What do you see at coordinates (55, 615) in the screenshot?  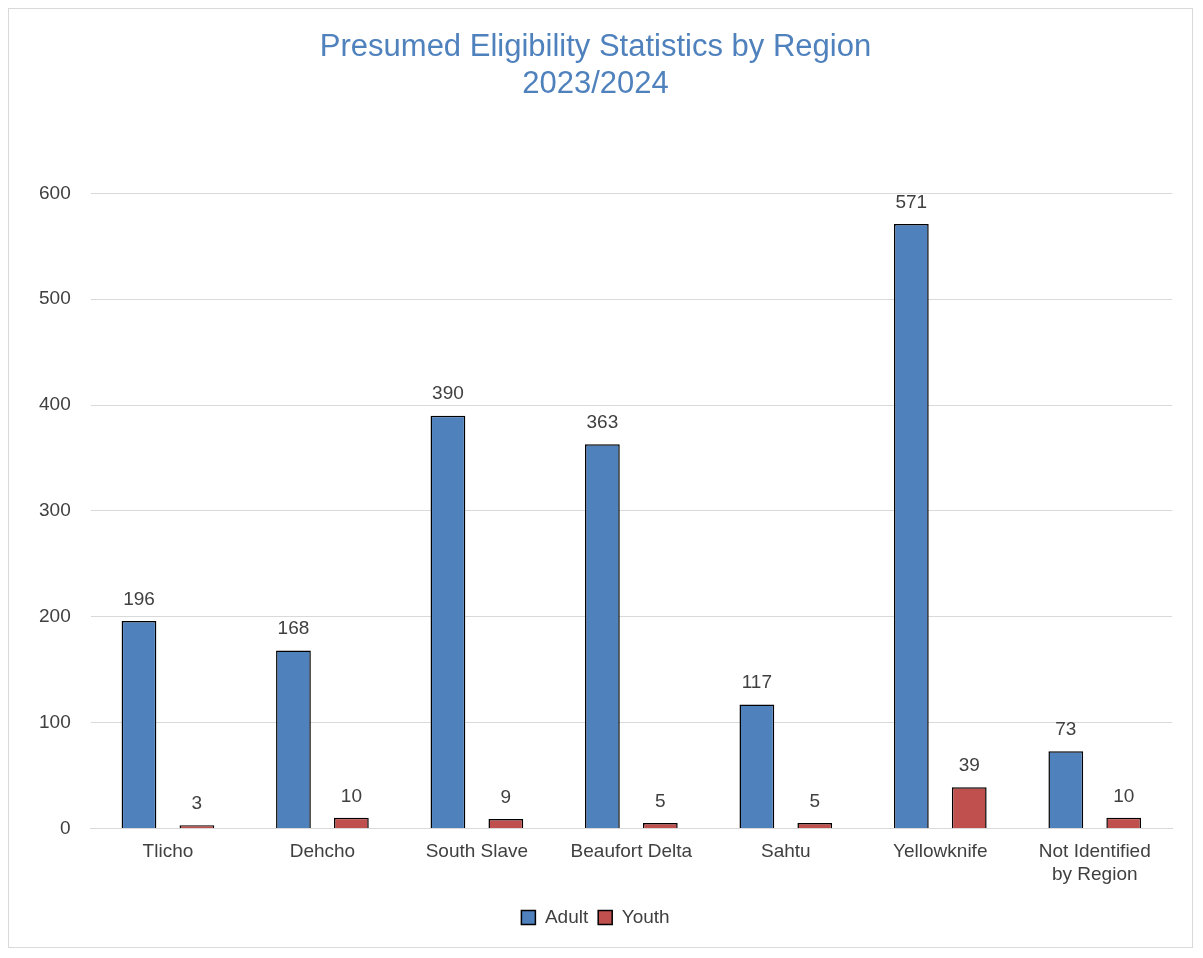 I see `y-tick-label: 200` at bounding box center [55, 615].